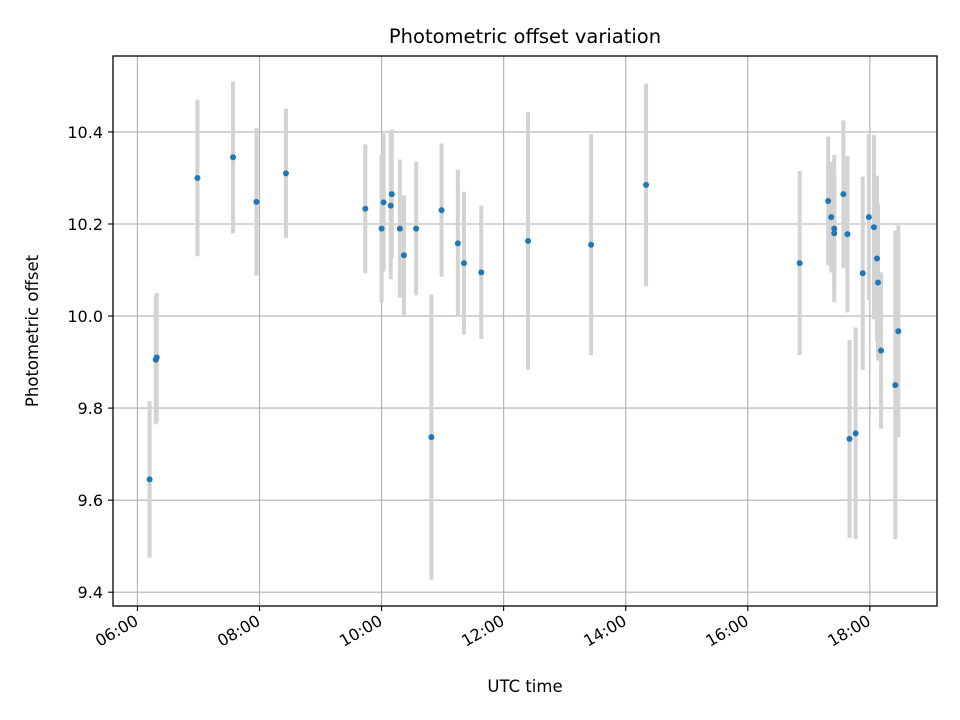  Describe the element at coordinates (32, 330) in the screenshot. I see `y-axis-label: Photometric offset` at that location.